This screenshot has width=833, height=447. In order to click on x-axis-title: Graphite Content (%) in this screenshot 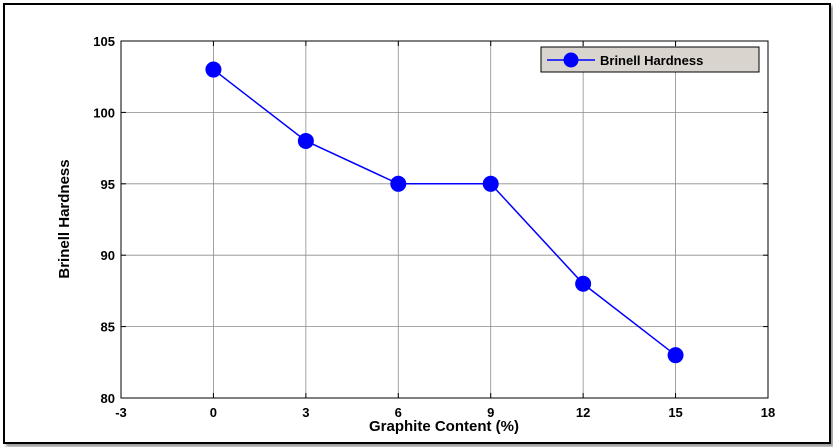, I will do `click(444, 426)`.